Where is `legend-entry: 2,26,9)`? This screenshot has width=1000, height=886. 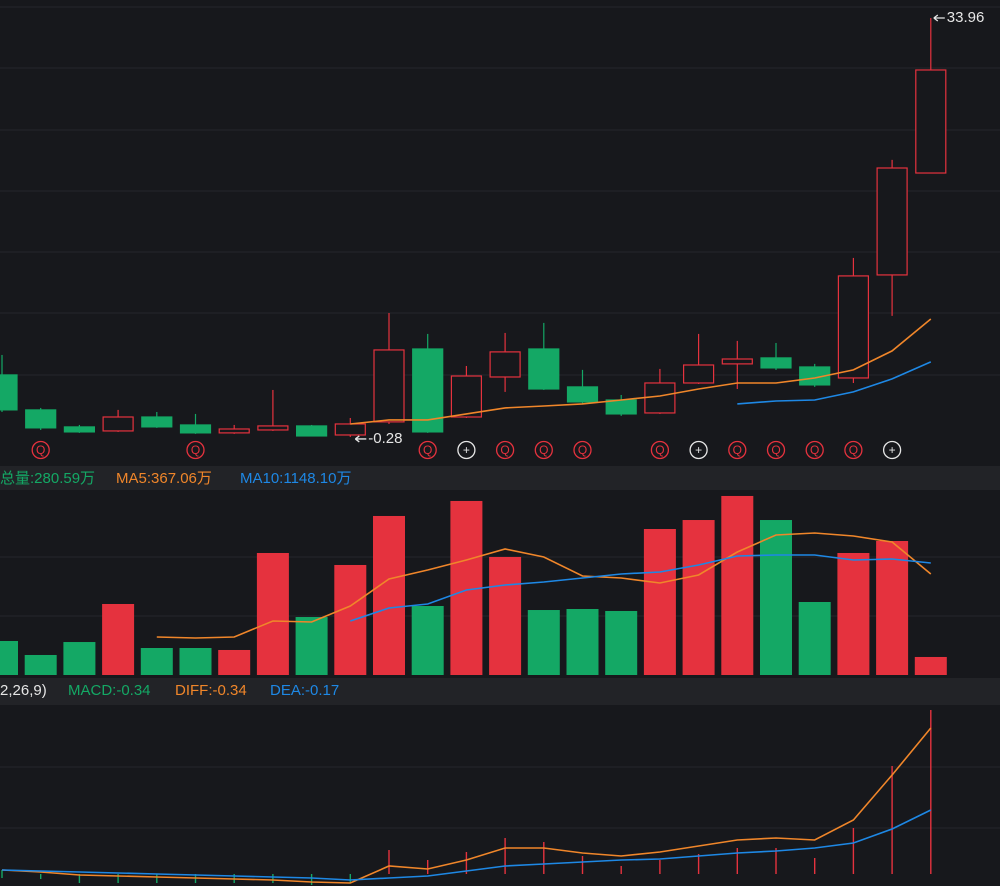 legend-entry: 2,26,9) is located at coordinates (23, 690).